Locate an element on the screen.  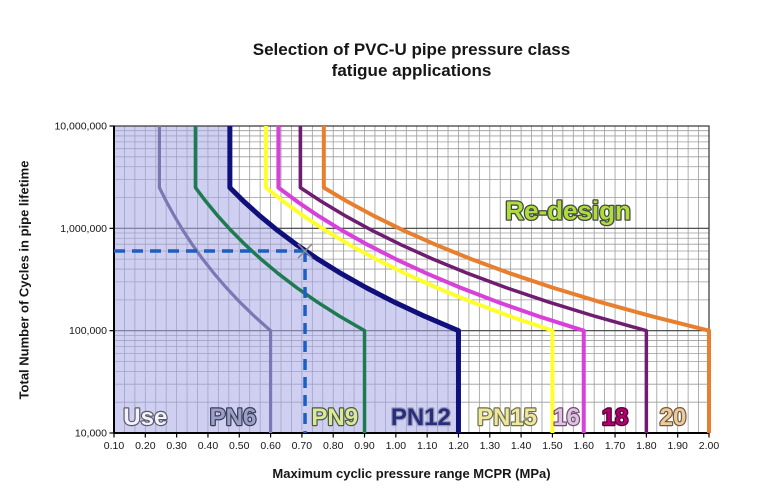
x-tick-label: 1.30 is located at coordinates (490, 446).